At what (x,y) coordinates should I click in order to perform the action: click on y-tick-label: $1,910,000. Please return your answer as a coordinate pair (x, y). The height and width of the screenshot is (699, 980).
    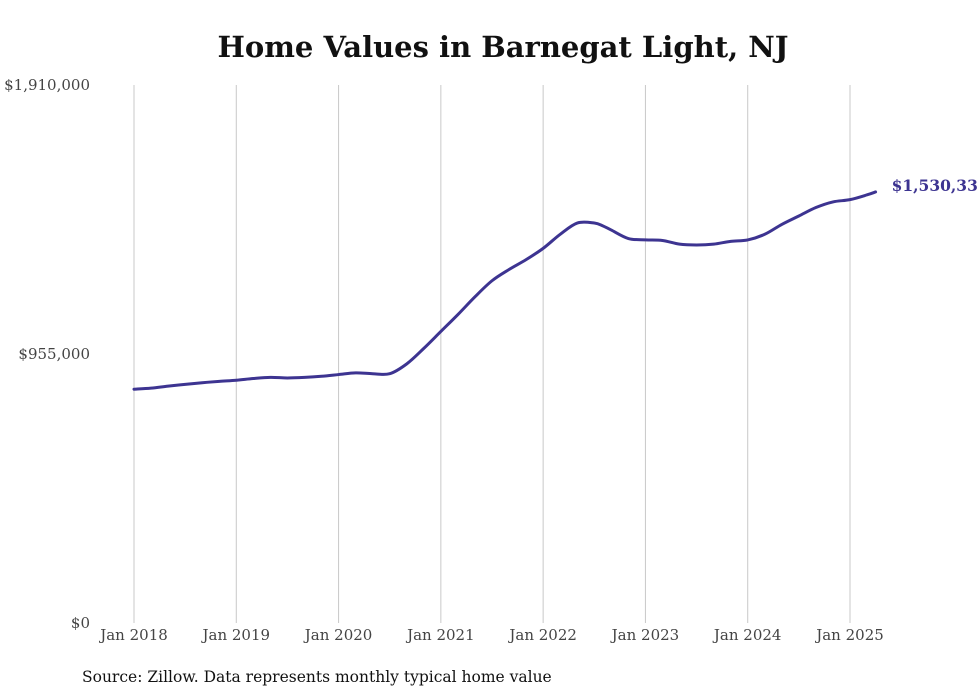
    Looking at the image, I should click on (47, 85).